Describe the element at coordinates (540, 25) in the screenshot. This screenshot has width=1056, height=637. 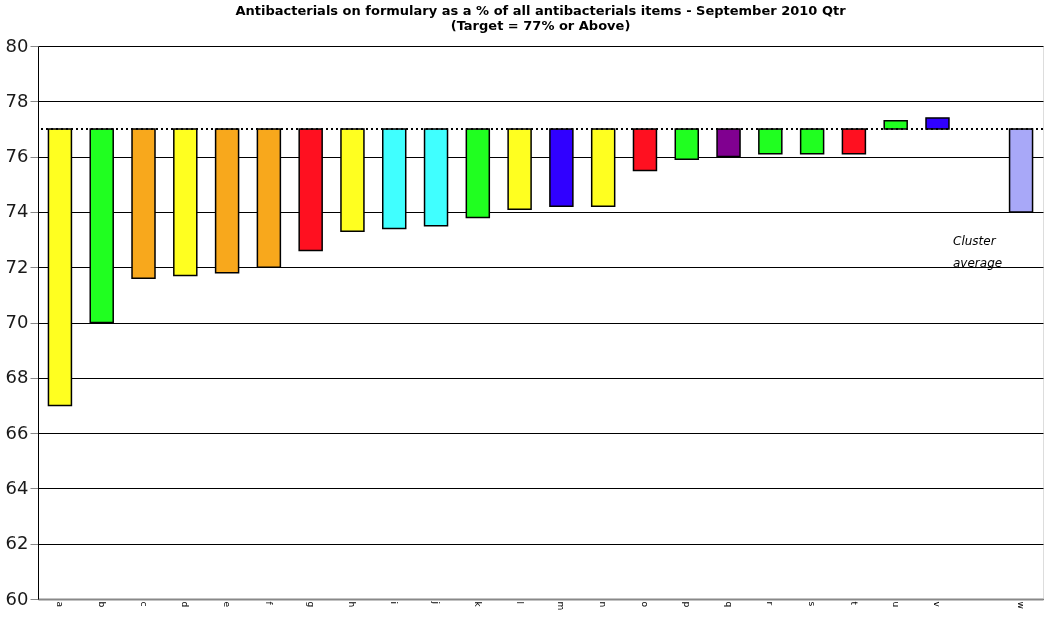
I see `chart-subtitle: (Target = 77% or Above)` at that location.